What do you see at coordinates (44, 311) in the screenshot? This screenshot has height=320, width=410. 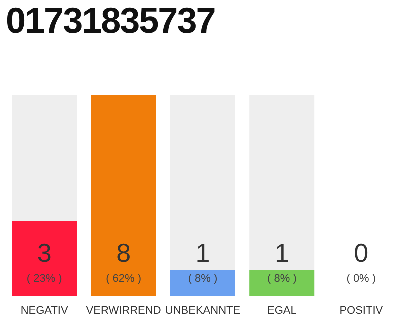 I see `x-tick-label: NEGATIV` at bounding box center [44, 311].